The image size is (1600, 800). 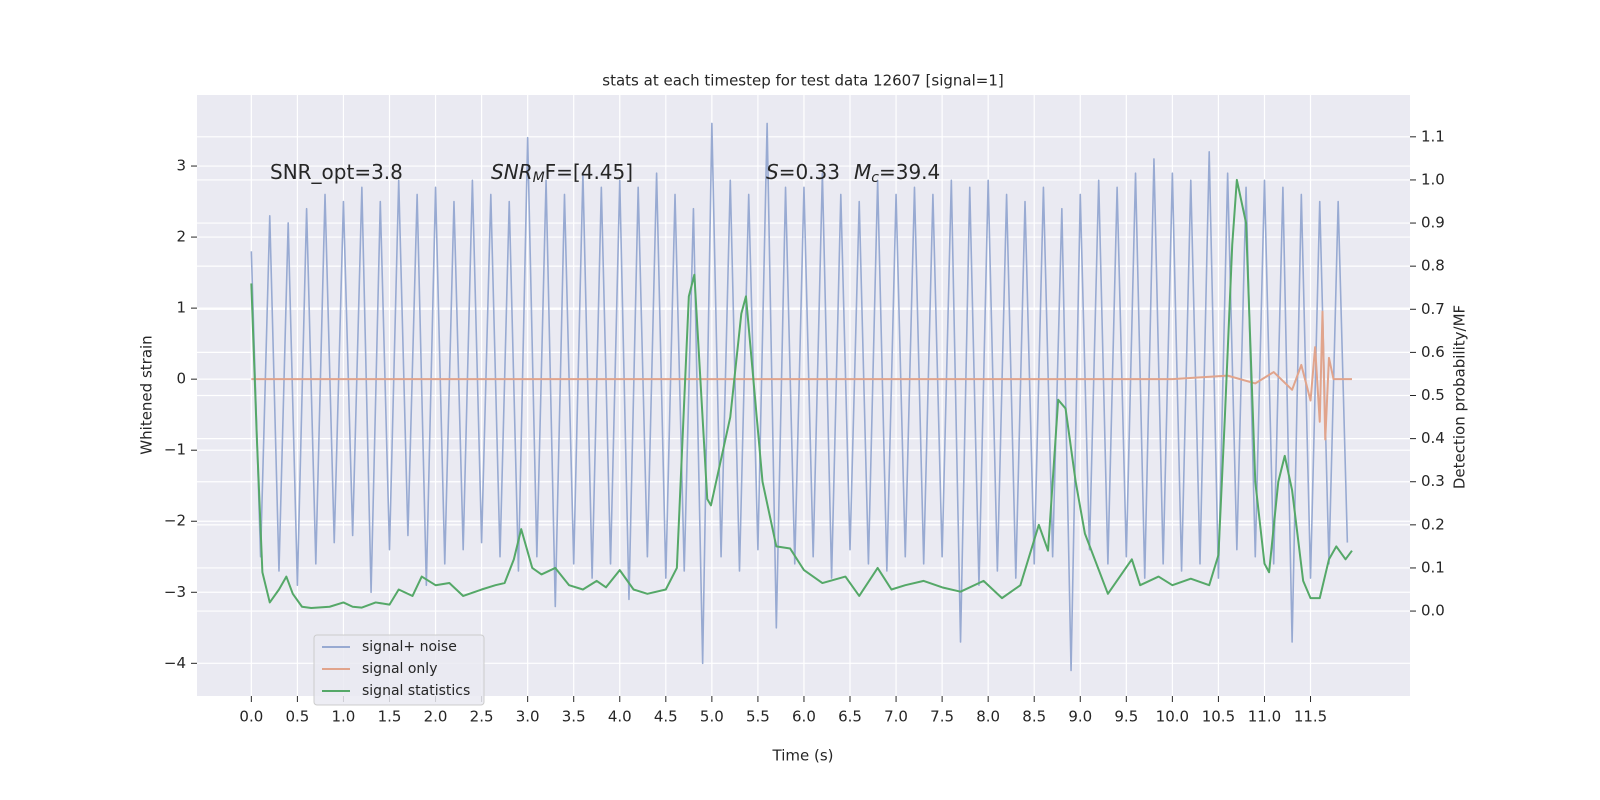 I want to click on x-tick-label: 9.0, so click(x=1080, y=717).